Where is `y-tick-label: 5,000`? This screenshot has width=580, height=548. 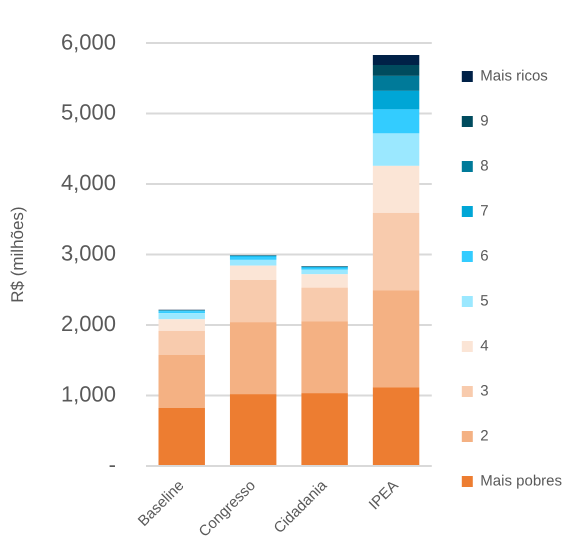 y-tick-label: 5,000 is located at coordinates (88, 112).